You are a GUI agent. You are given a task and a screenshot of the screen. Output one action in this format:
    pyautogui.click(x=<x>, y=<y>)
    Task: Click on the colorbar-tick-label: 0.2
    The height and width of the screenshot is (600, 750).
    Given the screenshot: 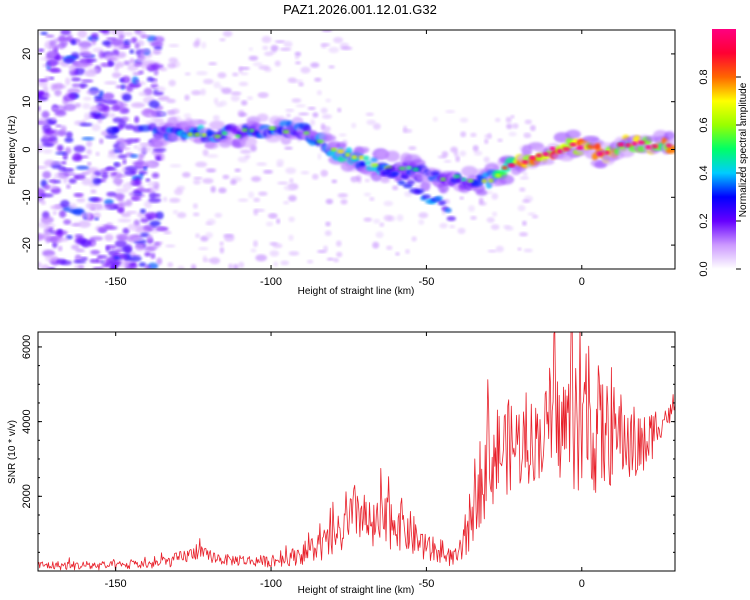 What is the action you would take?
    pyautogui.click(x=704, y=220)
    